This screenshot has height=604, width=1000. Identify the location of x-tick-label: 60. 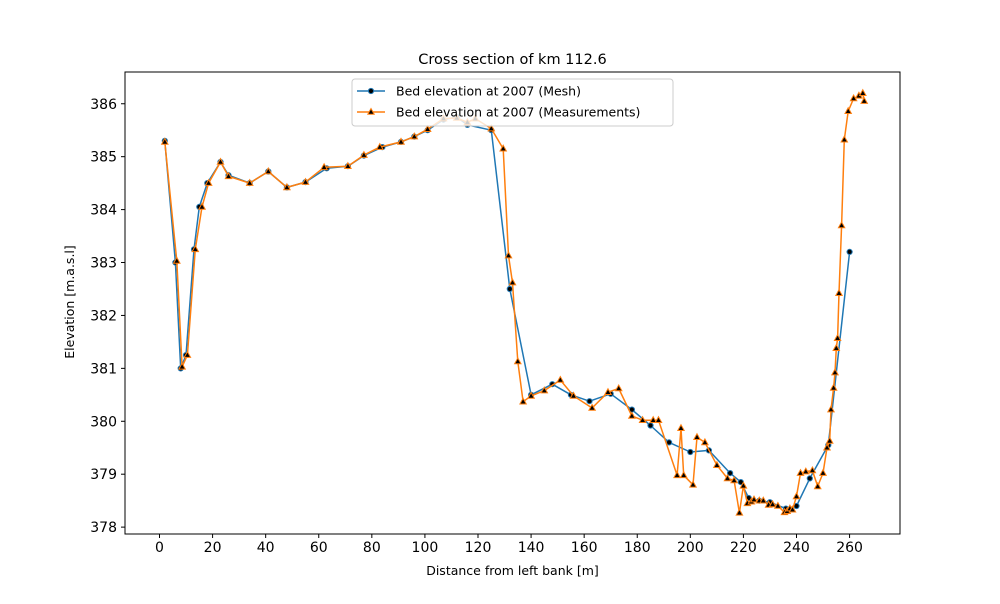
(319, 548).